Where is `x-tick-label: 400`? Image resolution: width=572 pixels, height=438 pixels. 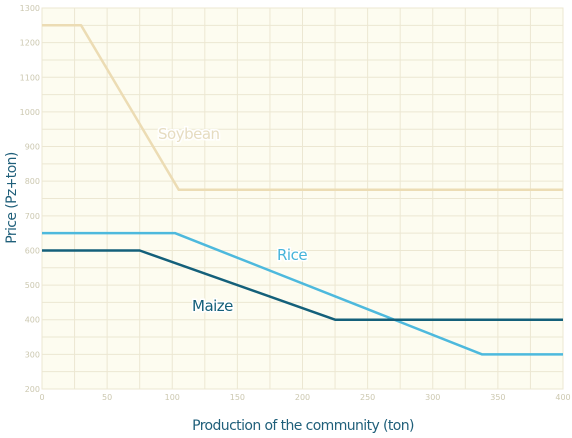 x-tick-label: 400 is located at coordinates (562, 397).